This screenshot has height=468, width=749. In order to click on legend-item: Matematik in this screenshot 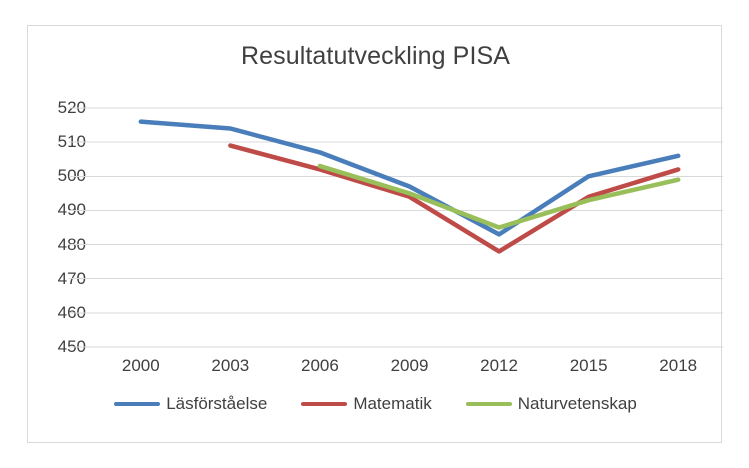, I will do `click(366, 404)`.